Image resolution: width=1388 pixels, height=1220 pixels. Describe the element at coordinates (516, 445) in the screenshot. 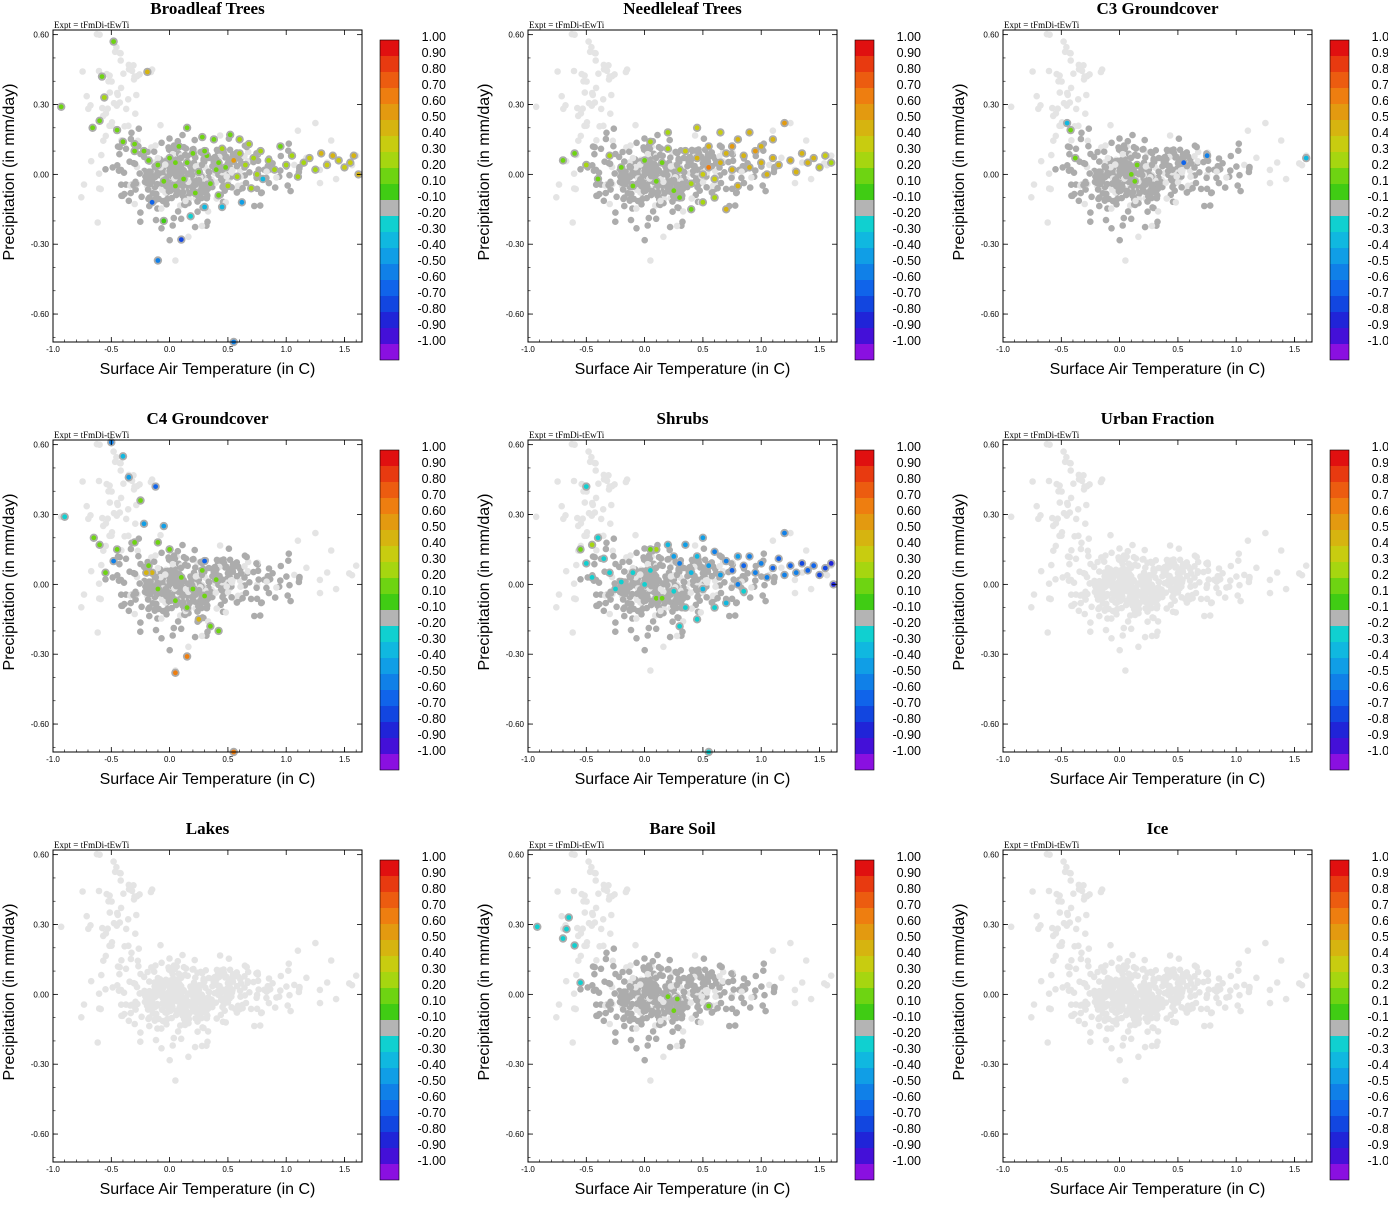

I see `y-tick-label: 0.60` at that location.